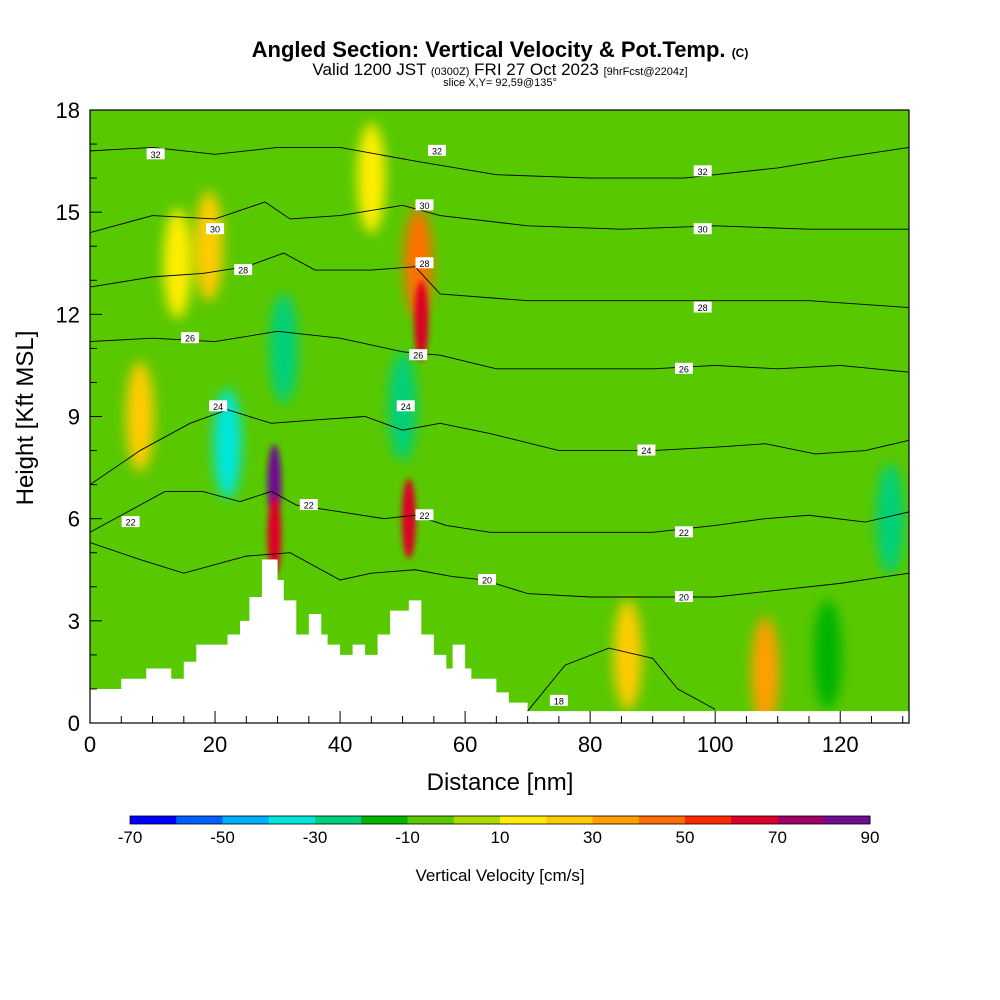 The width and height of the screenshot is (1000, 1000). I want to click on y-axis-label: Height [Kft MSL], so click(25, 418).